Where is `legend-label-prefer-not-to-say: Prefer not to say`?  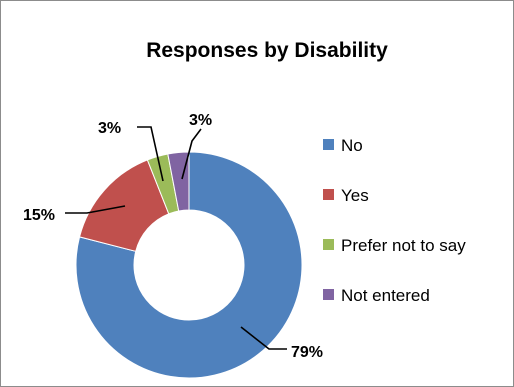
legend-label-prefer-not-to-say: Prefer not to say is located at coordinates (403, 245).